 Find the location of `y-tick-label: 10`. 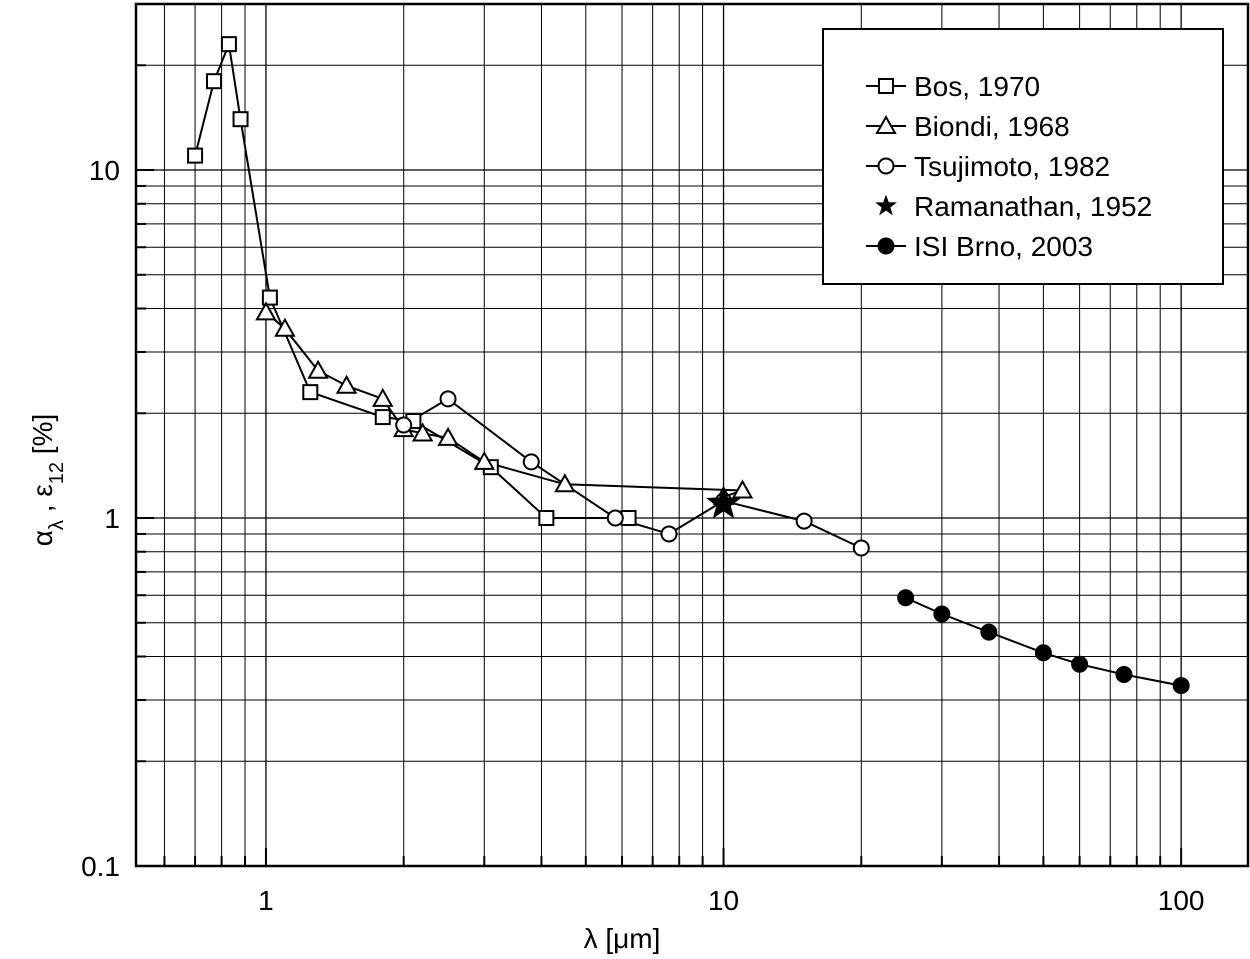

y-tick-label: 10 is located at coordinates (104, 170).